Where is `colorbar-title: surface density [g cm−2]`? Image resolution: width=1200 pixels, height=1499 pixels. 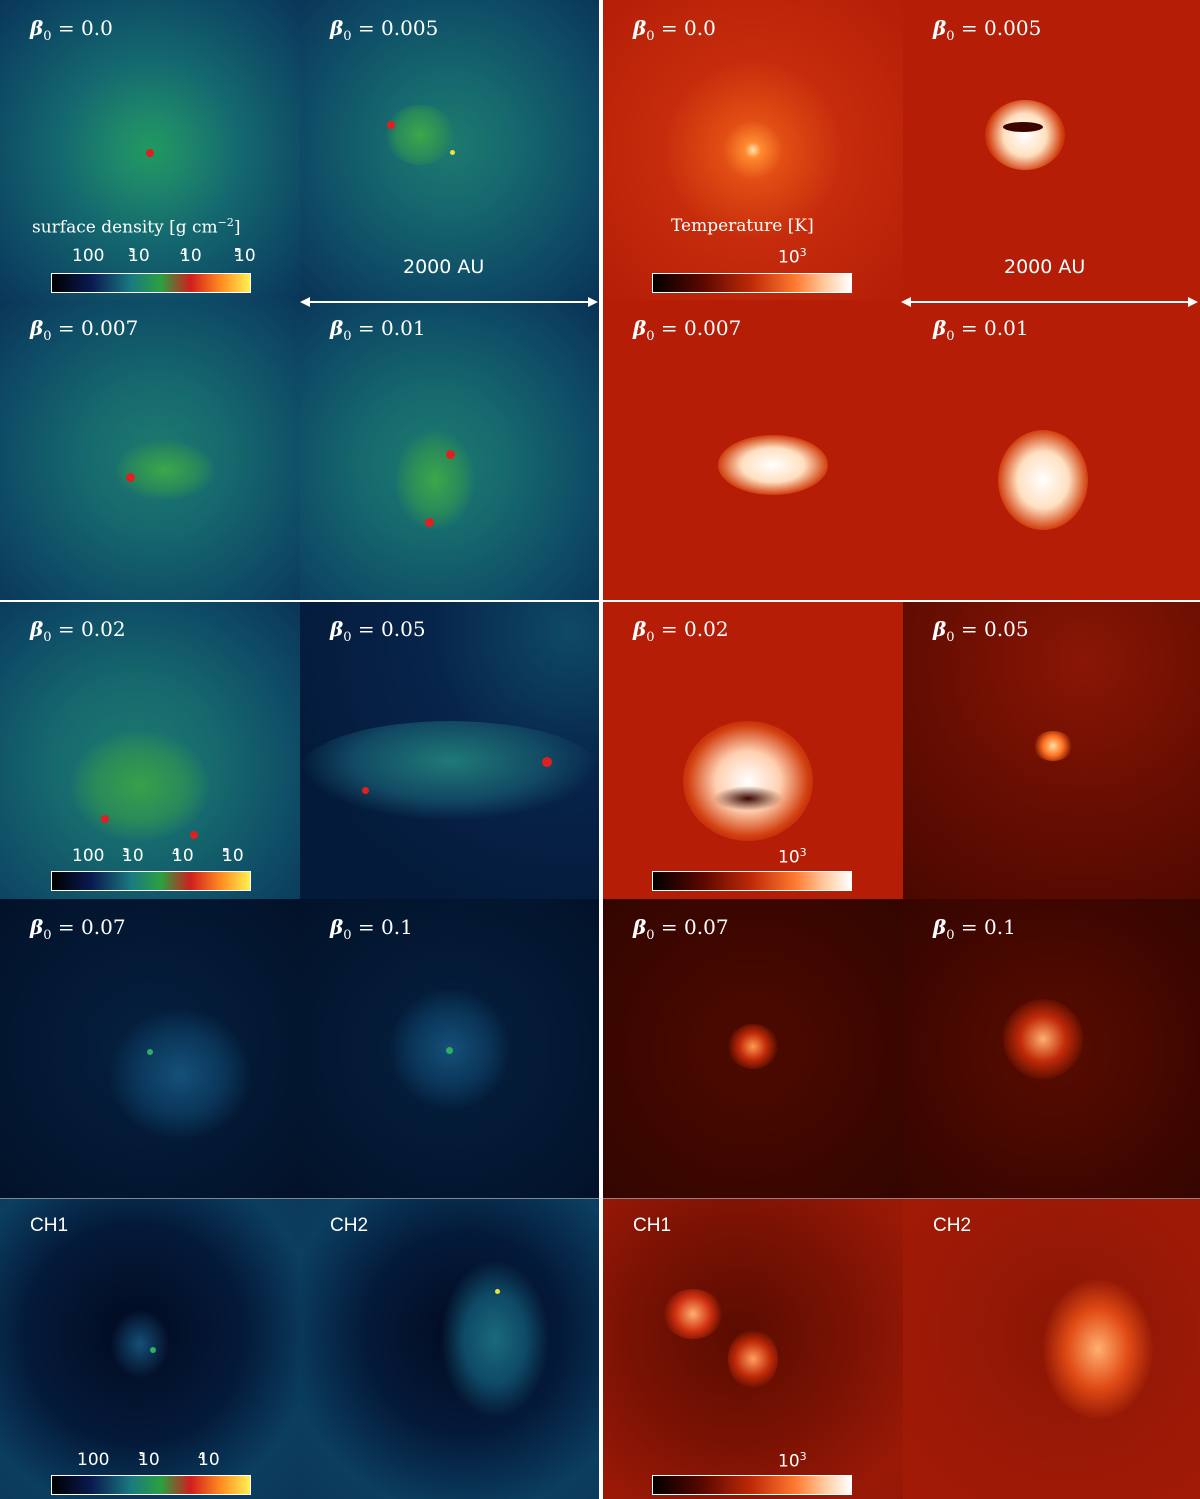 colorbar-title: surface density [g cm−2] is located at coordinates (136, 227).